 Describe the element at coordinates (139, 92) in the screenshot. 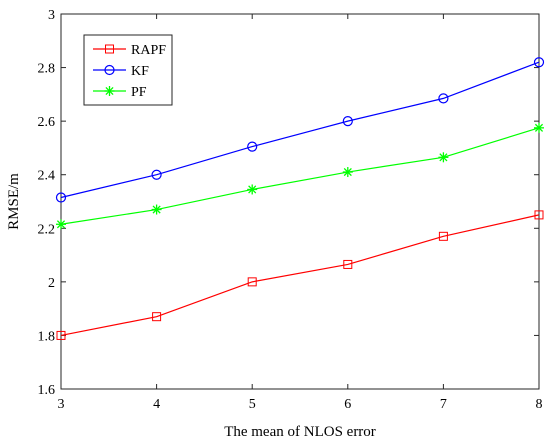

I see `legend-label: PF` at that location.